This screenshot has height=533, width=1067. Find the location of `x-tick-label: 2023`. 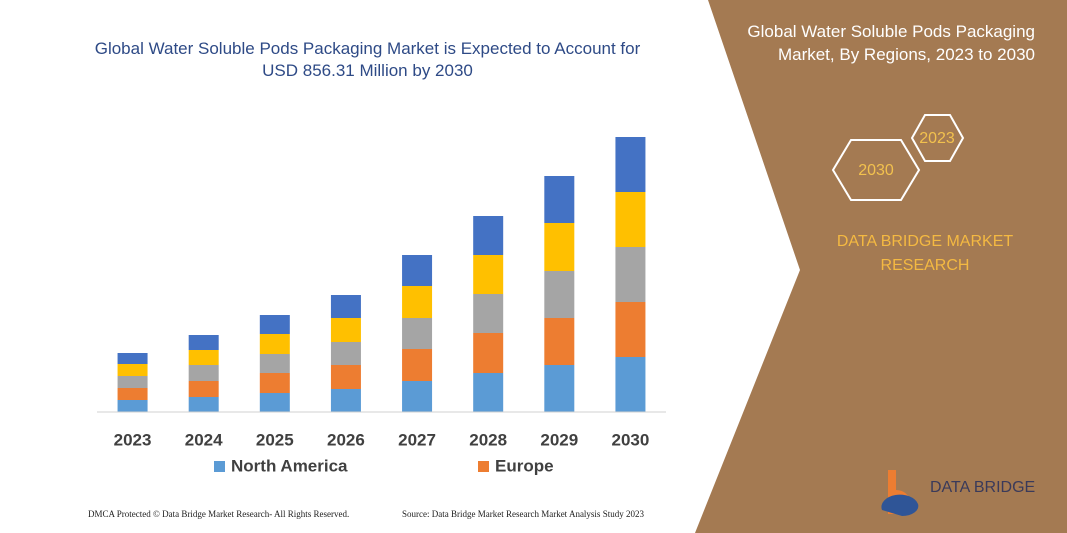

x-tick-label: 2023 is located at coordinates (133, 439).